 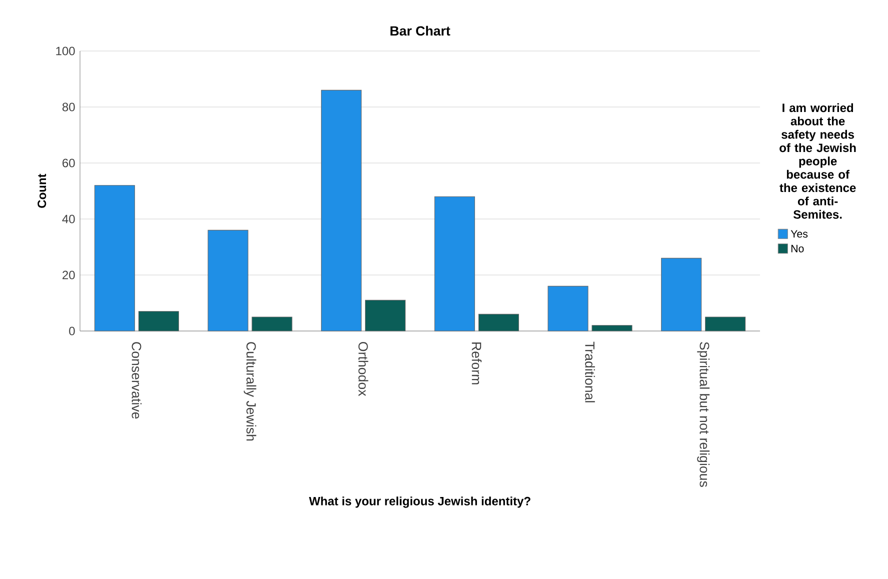 I want to click on chart-title: Bar Chart, so click(x=420, y=31).